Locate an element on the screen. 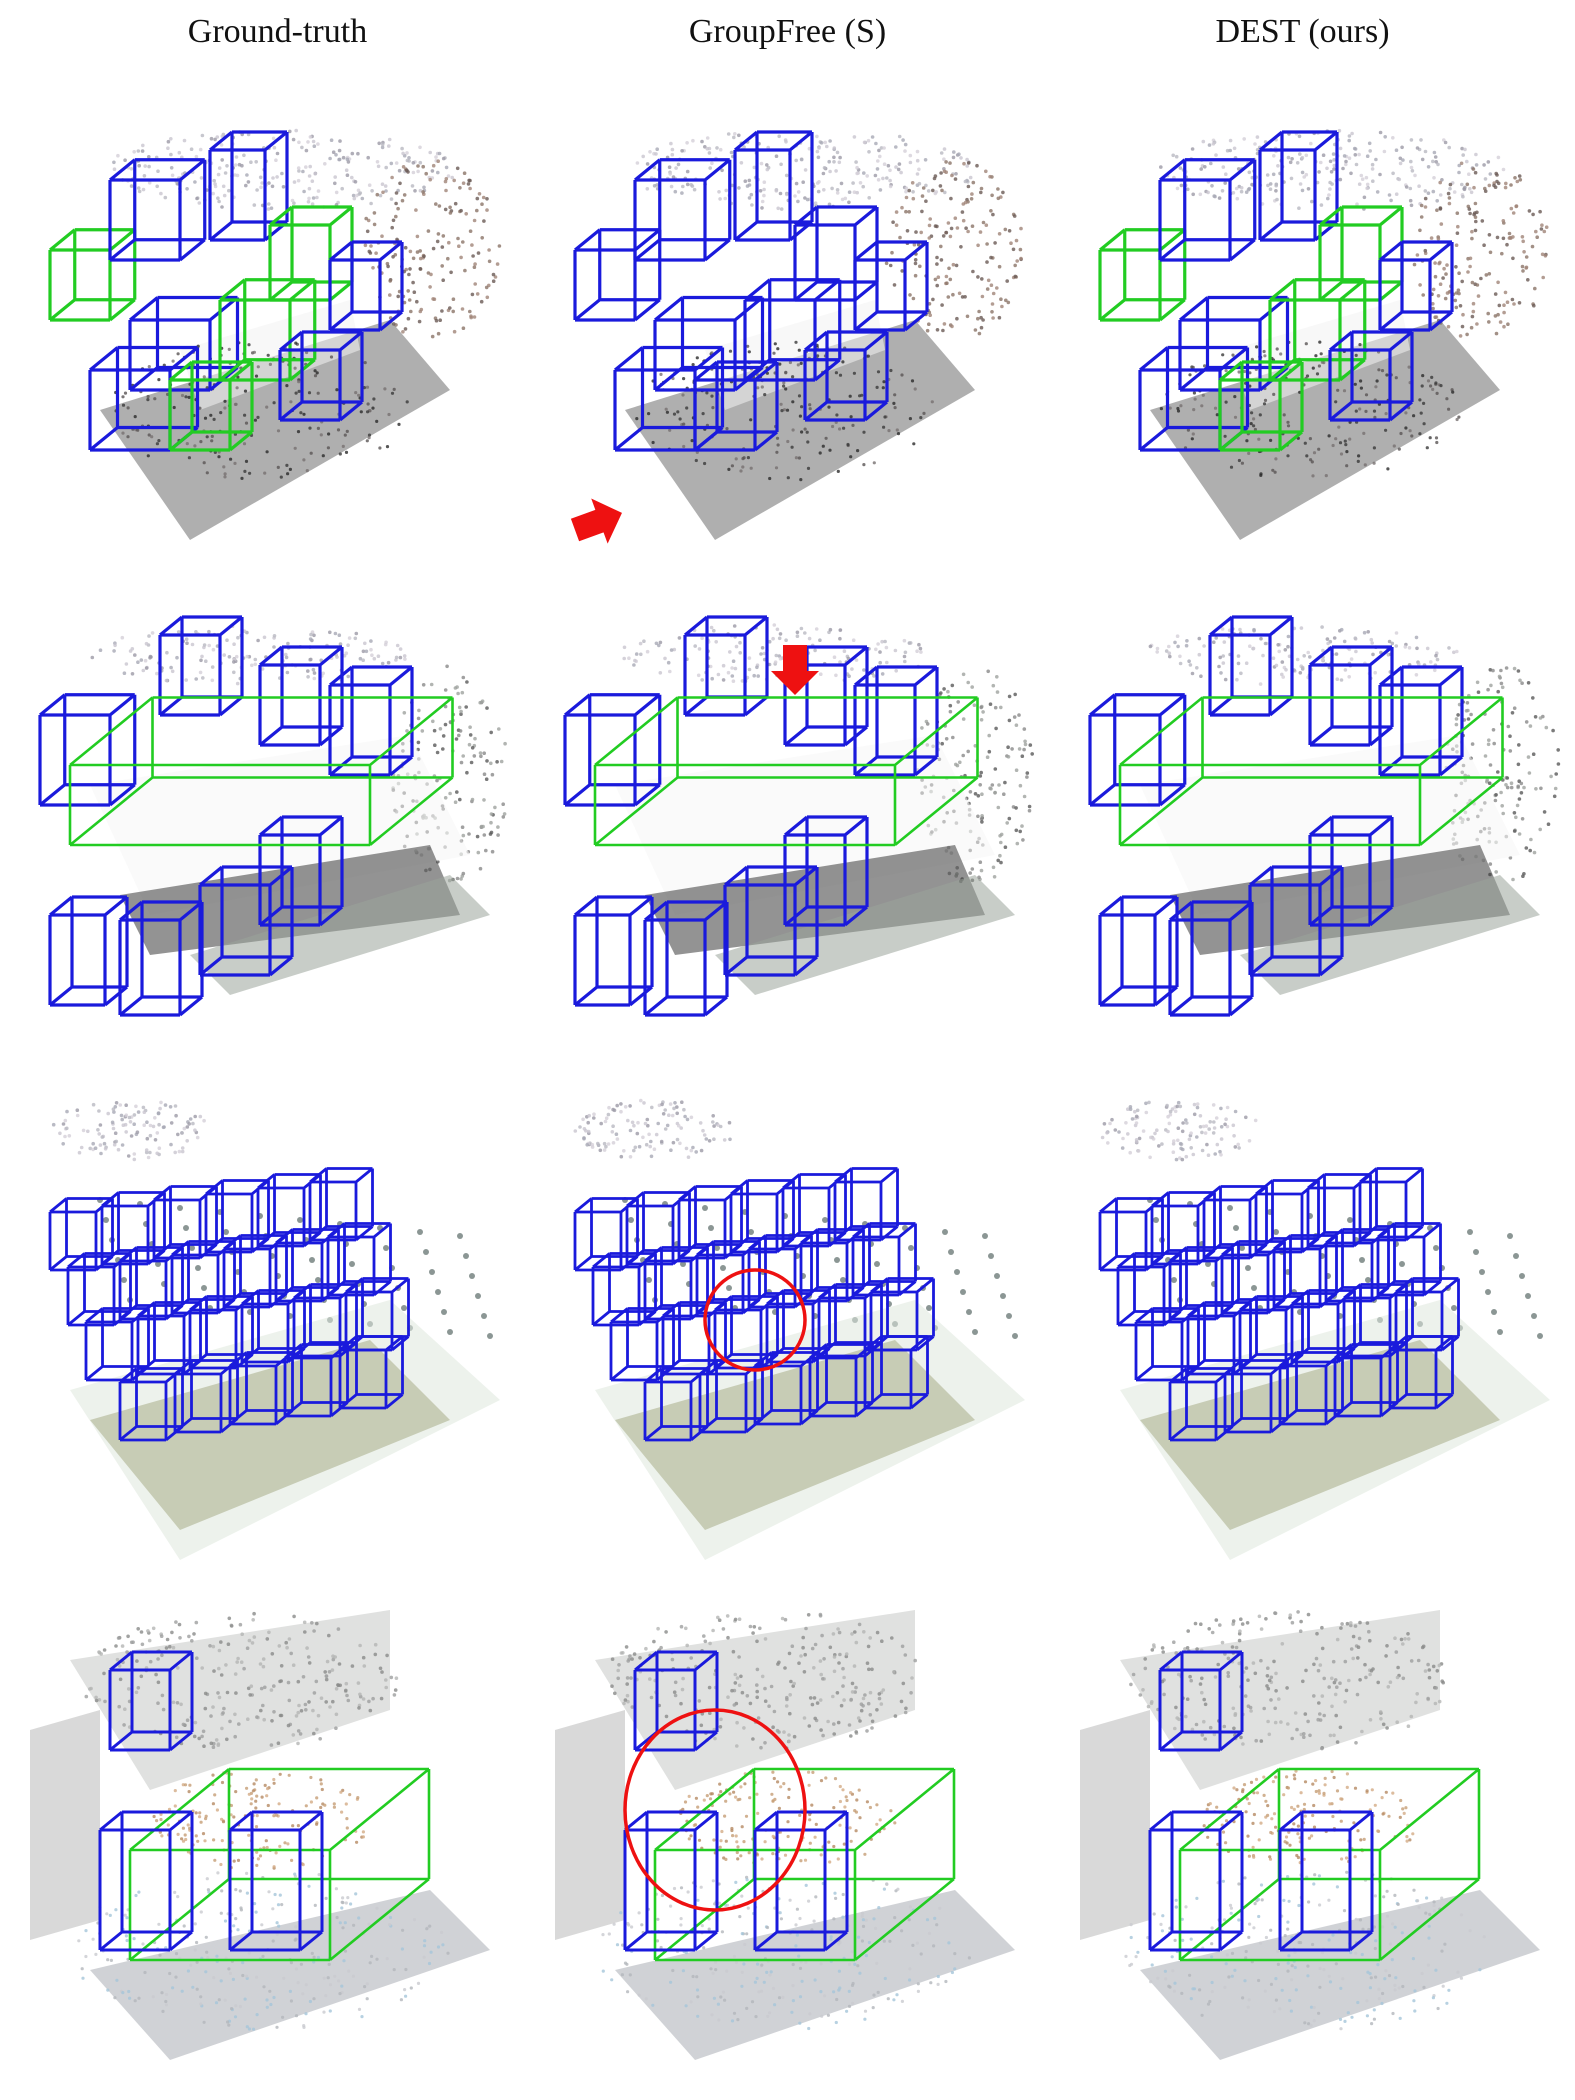  header-ground-truth: Ground-truth is located at coordinates (277, 31).